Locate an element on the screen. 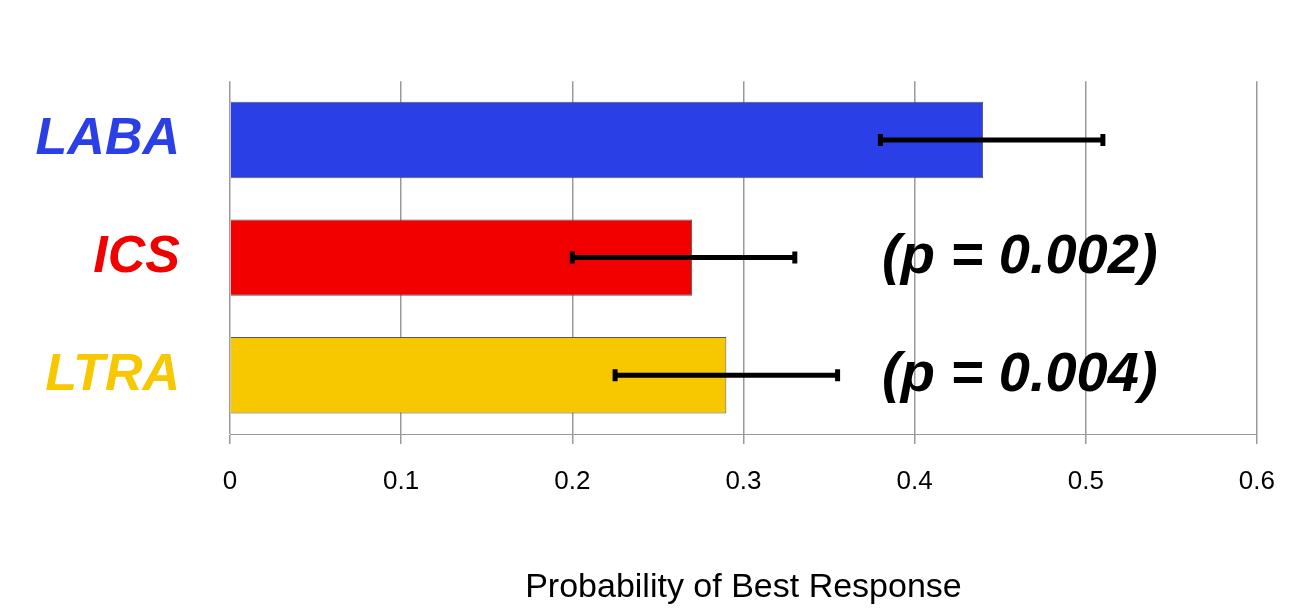 This screenshot has width=1297, height=612. x-tick-label: 0 is located at coordinates (230, 479).